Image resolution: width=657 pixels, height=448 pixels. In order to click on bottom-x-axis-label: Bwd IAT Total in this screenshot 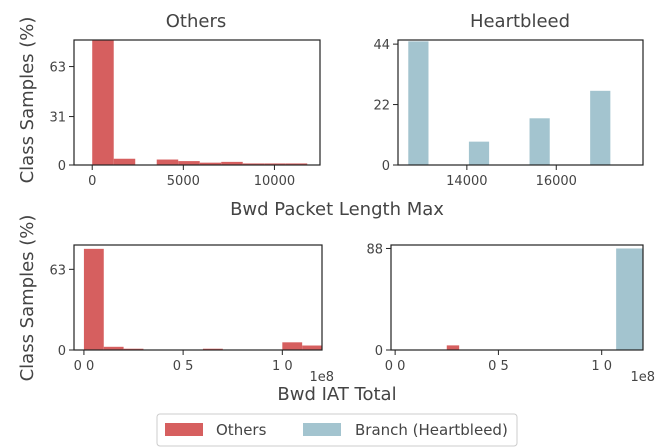, I will do `click(336, 394)`.